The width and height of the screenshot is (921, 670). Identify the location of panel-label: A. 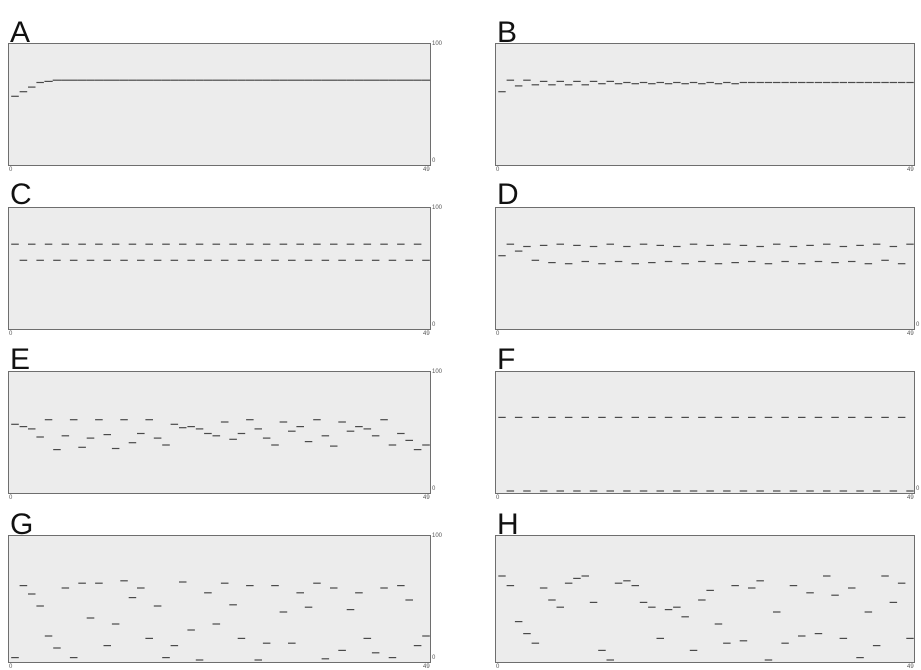
(20, 32).